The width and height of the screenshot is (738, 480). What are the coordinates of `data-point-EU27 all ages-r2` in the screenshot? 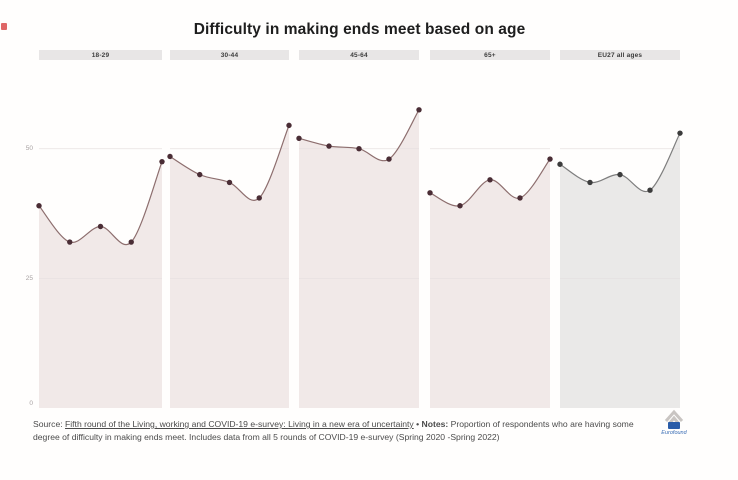 It's located at (590, 182).